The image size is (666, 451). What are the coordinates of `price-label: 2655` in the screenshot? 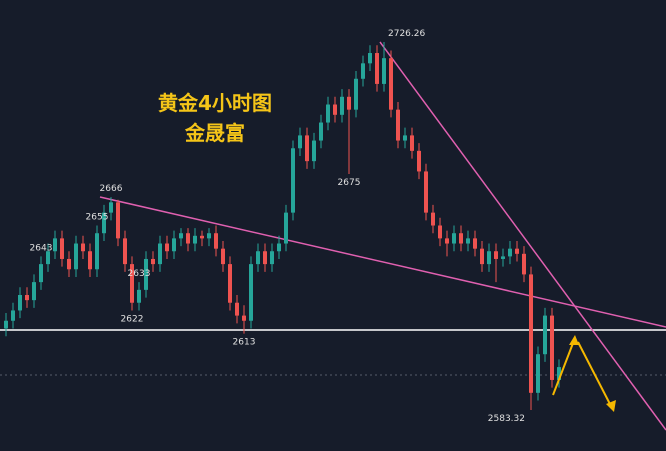 It's located at (97, 218).